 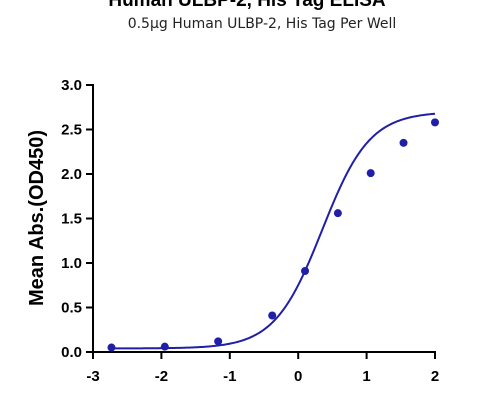 I want to click on y-axis-ticks: 0.0 0.5 1.0 1.5 2.0 2.5 3.0, so click(x=77, y=219).